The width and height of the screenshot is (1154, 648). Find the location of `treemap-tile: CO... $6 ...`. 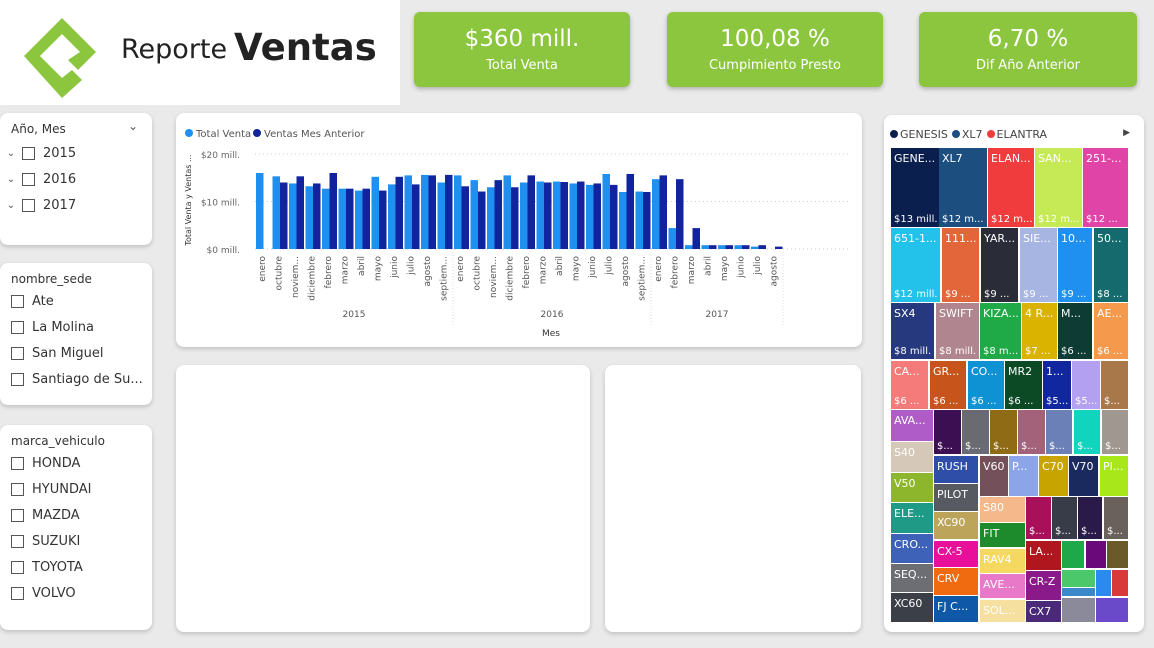

treemap-tile: CO... $6 ... is located at coordinates (986, 385).